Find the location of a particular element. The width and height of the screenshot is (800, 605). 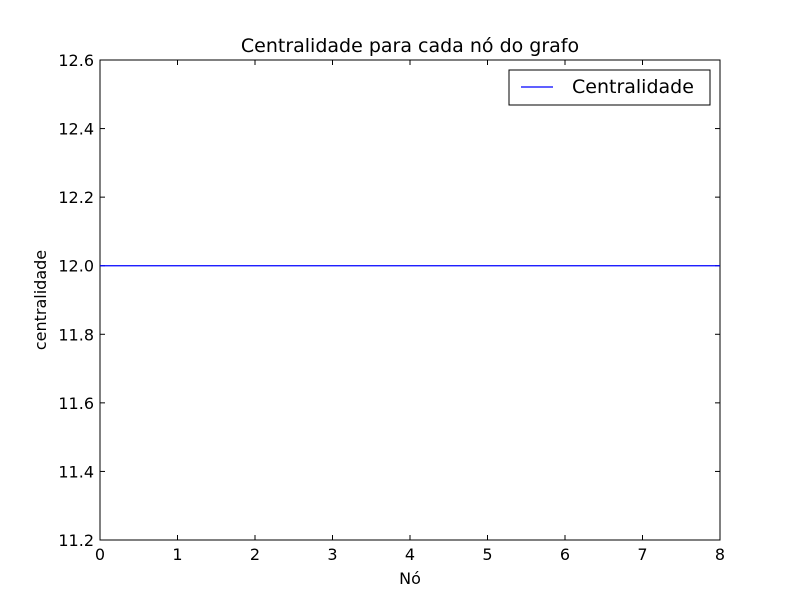

x-tick-label: 0 is located at coordinates (100, 554).